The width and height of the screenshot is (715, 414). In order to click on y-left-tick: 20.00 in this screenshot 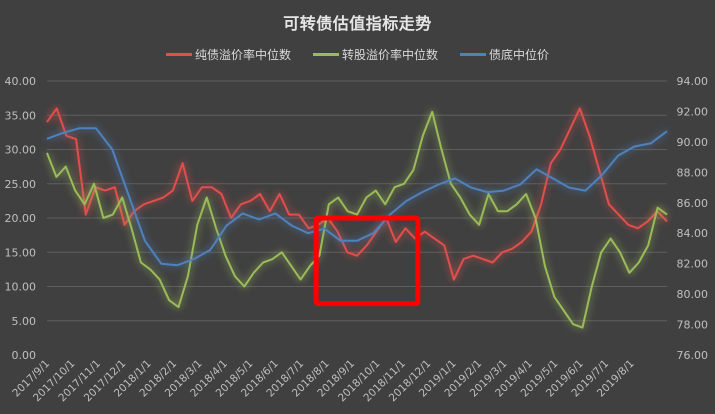, I will do `click(21, 218)`.